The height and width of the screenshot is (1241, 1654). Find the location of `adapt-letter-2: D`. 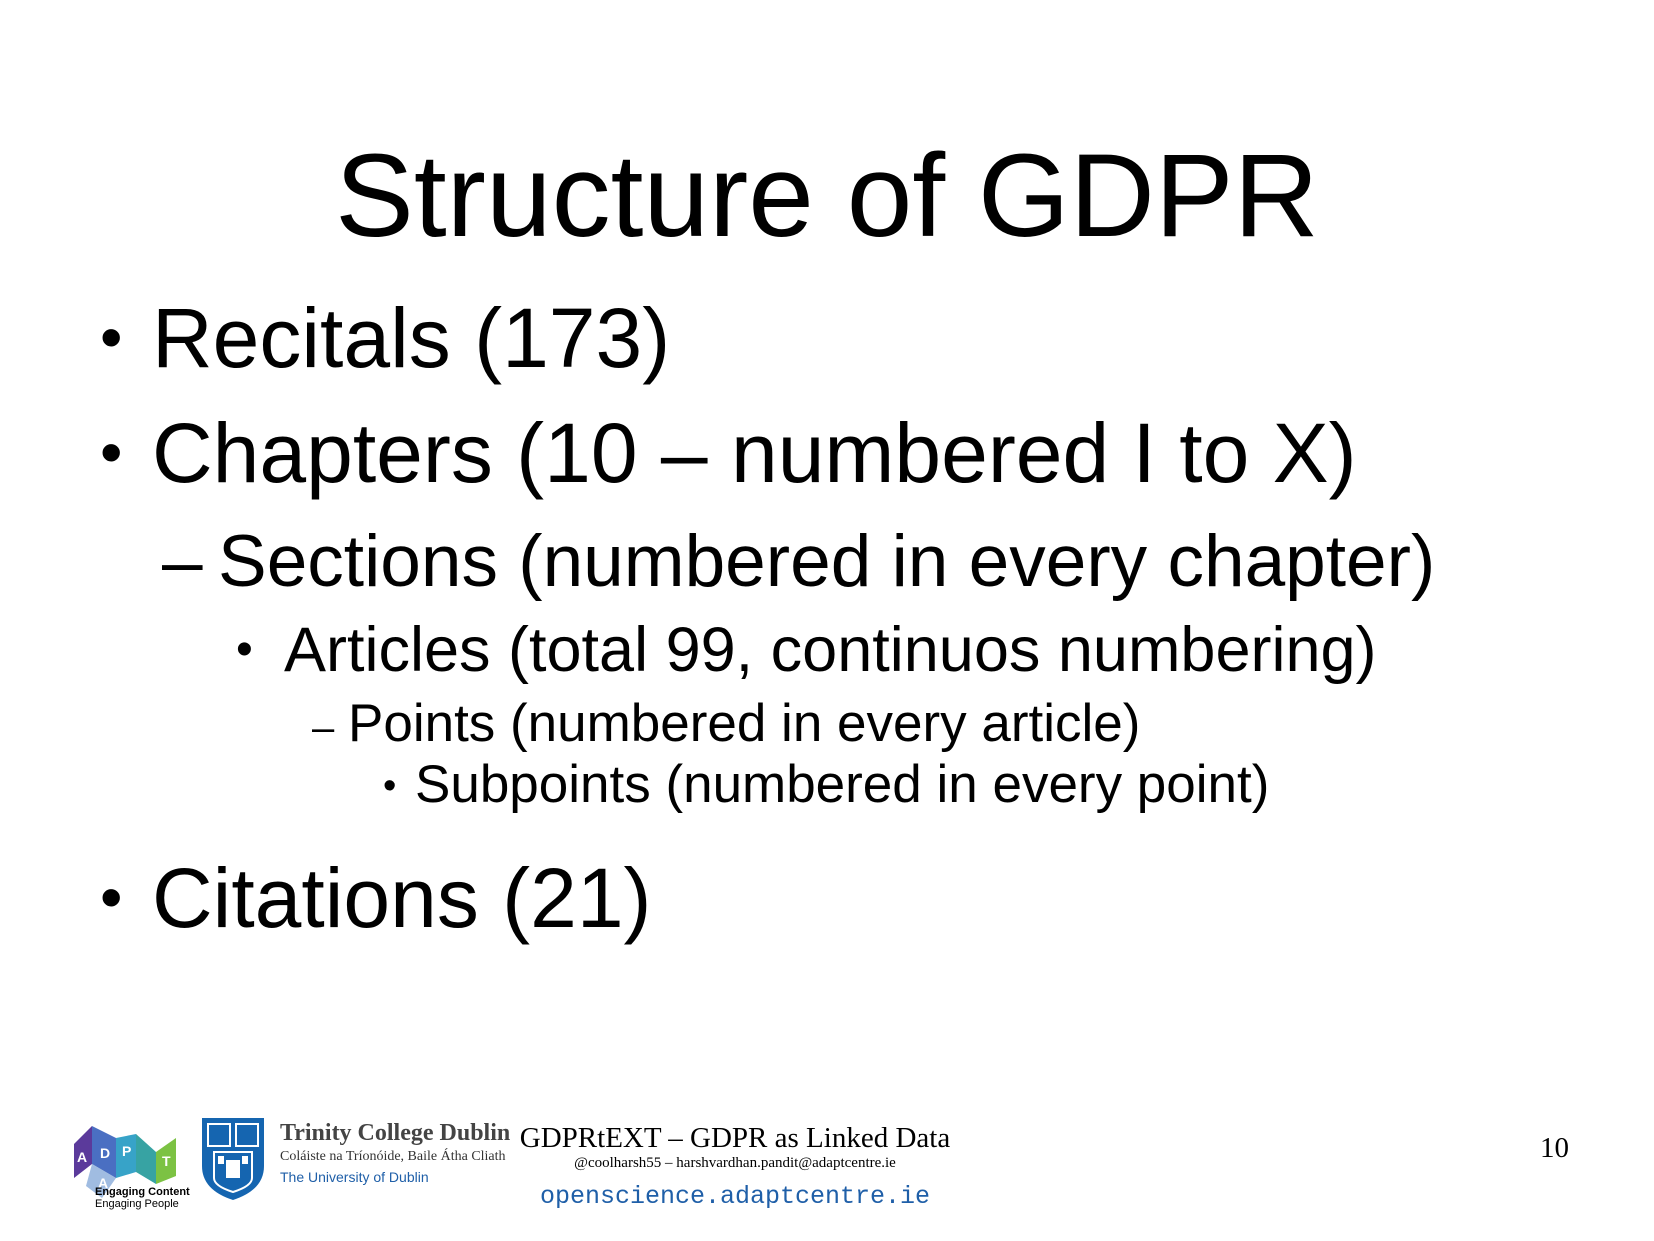

adapt-letter-2: D is located at coordinates (105, 1153).